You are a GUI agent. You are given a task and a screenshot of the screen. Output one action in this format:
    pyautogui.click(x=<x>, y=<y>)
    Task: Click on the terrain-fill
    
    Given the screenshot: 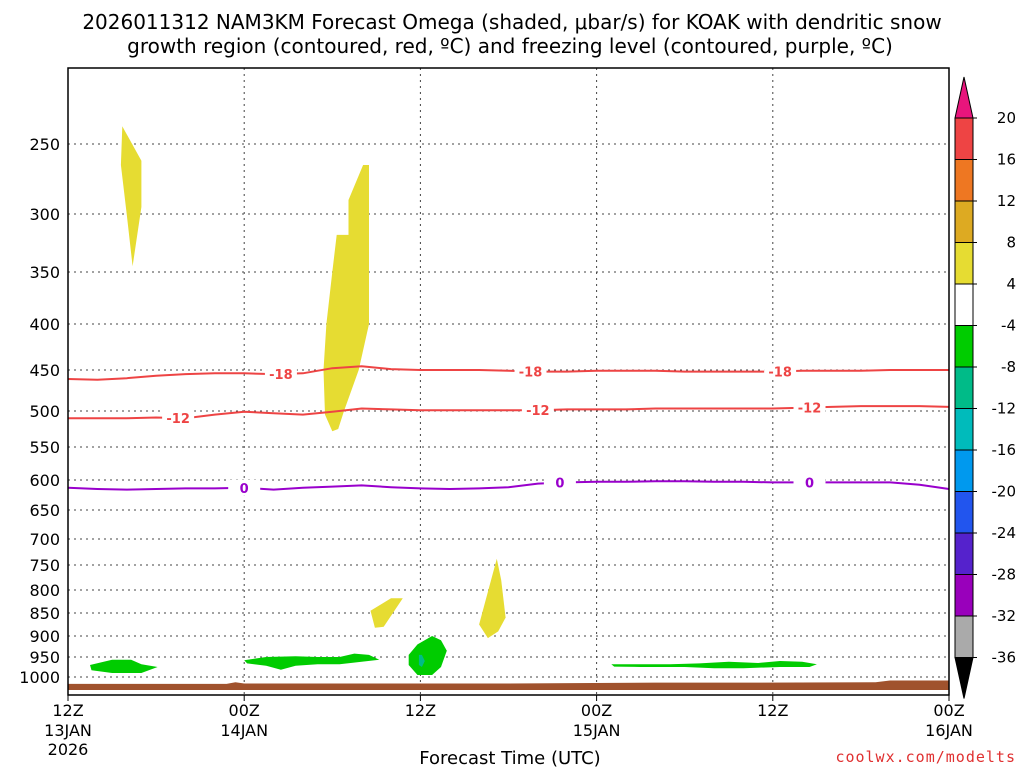 What is the action you would take?
    pyautogui.click(x=508, y=685)
    